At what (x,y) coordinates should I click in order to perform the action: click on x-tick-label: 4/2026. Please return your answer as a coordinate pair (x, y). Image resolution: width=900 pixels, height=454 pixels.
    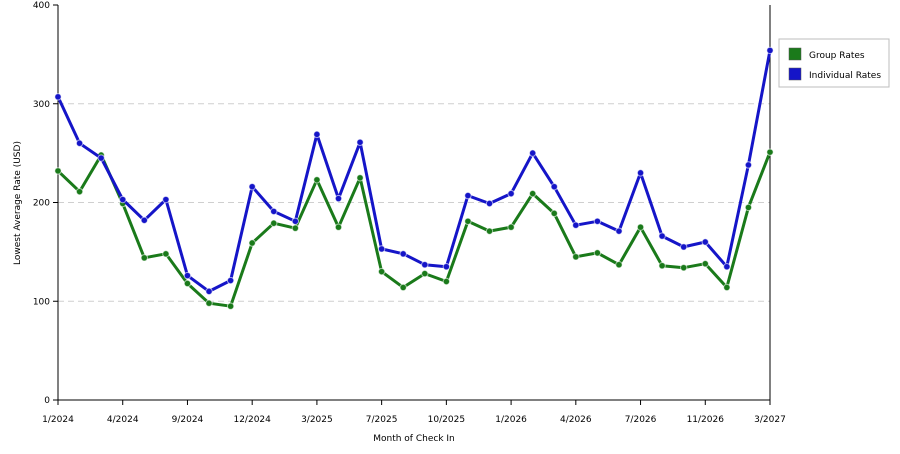
    Looking at the image, I should click on (576, 420).